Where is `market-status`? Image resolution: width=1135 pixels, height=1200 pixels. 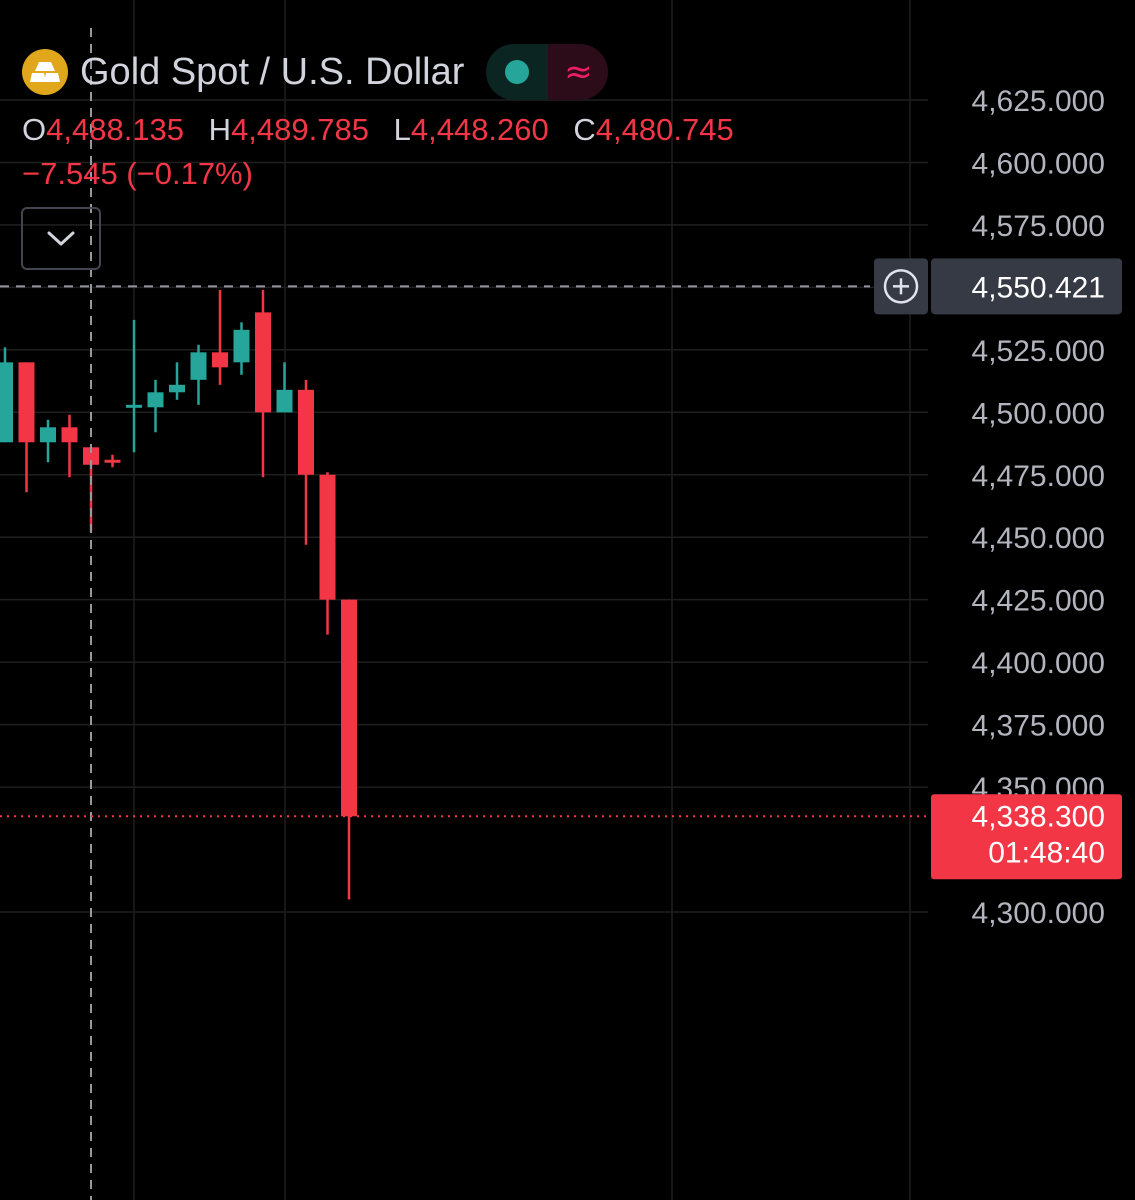 market-status is located at coordinates (517, 72).